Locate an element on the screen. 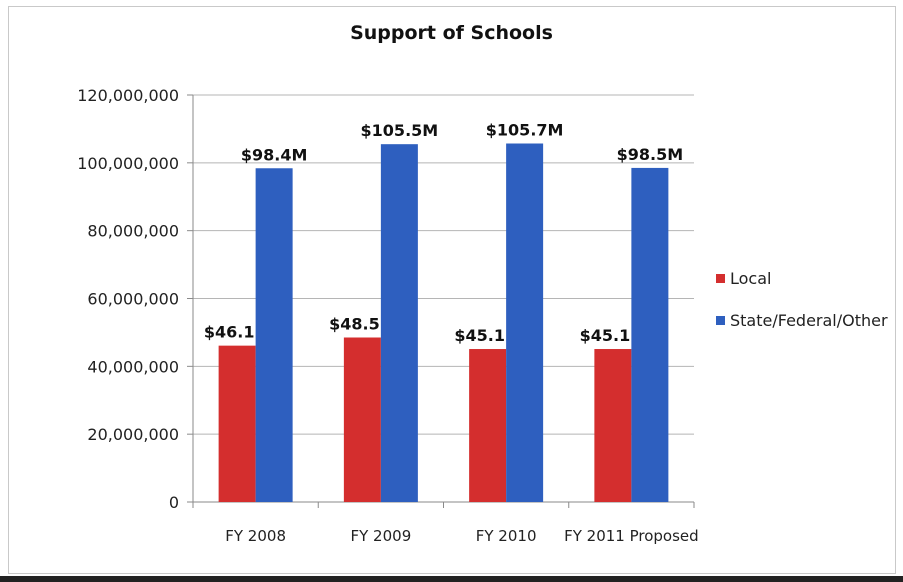 The width and height of the screenshot is (903, 582). legend-item-state-federal-other: State/Federal/Other is located at coordinates (802, 320).